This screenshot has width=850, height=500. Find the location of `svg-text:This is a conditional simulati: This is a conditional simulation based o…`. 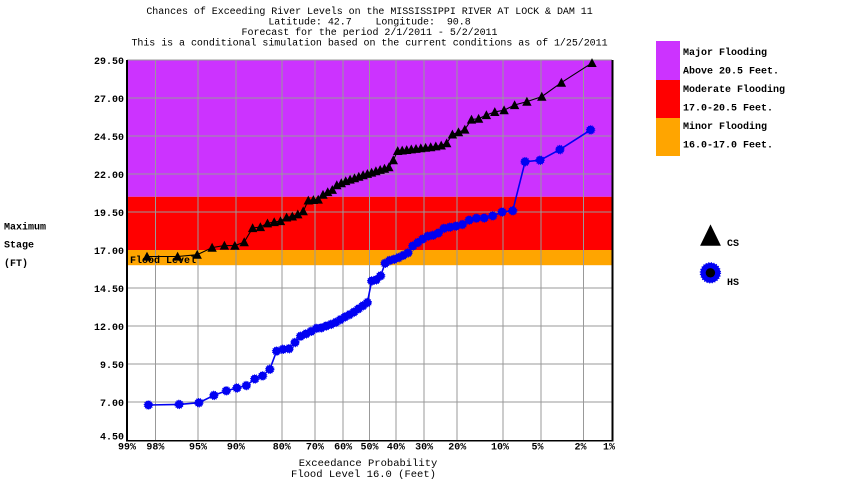

svg-text:This is a conditional simulati: This is a conditional simulation based o… is located at coordinates (369, 43).